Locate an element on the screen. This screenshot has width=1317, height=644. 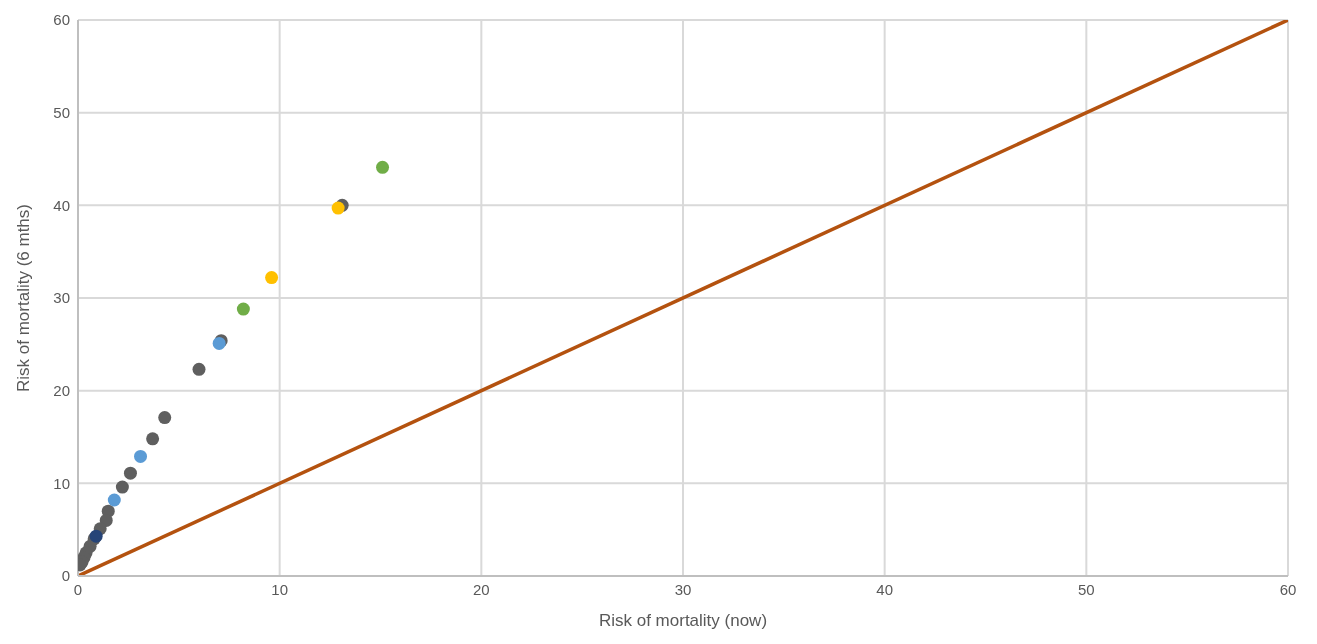
y-tick-label: 10 is located at coordinates (61, 483).